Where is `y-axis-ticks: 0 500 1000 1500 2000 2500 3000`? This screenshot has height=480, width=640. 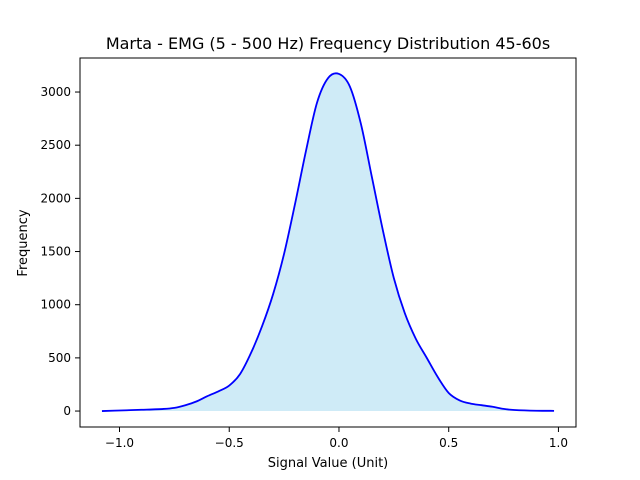
y-axis-ticks: 0 500 1000 1500 2000 2500 3000 is located at coordinates (60, 251).